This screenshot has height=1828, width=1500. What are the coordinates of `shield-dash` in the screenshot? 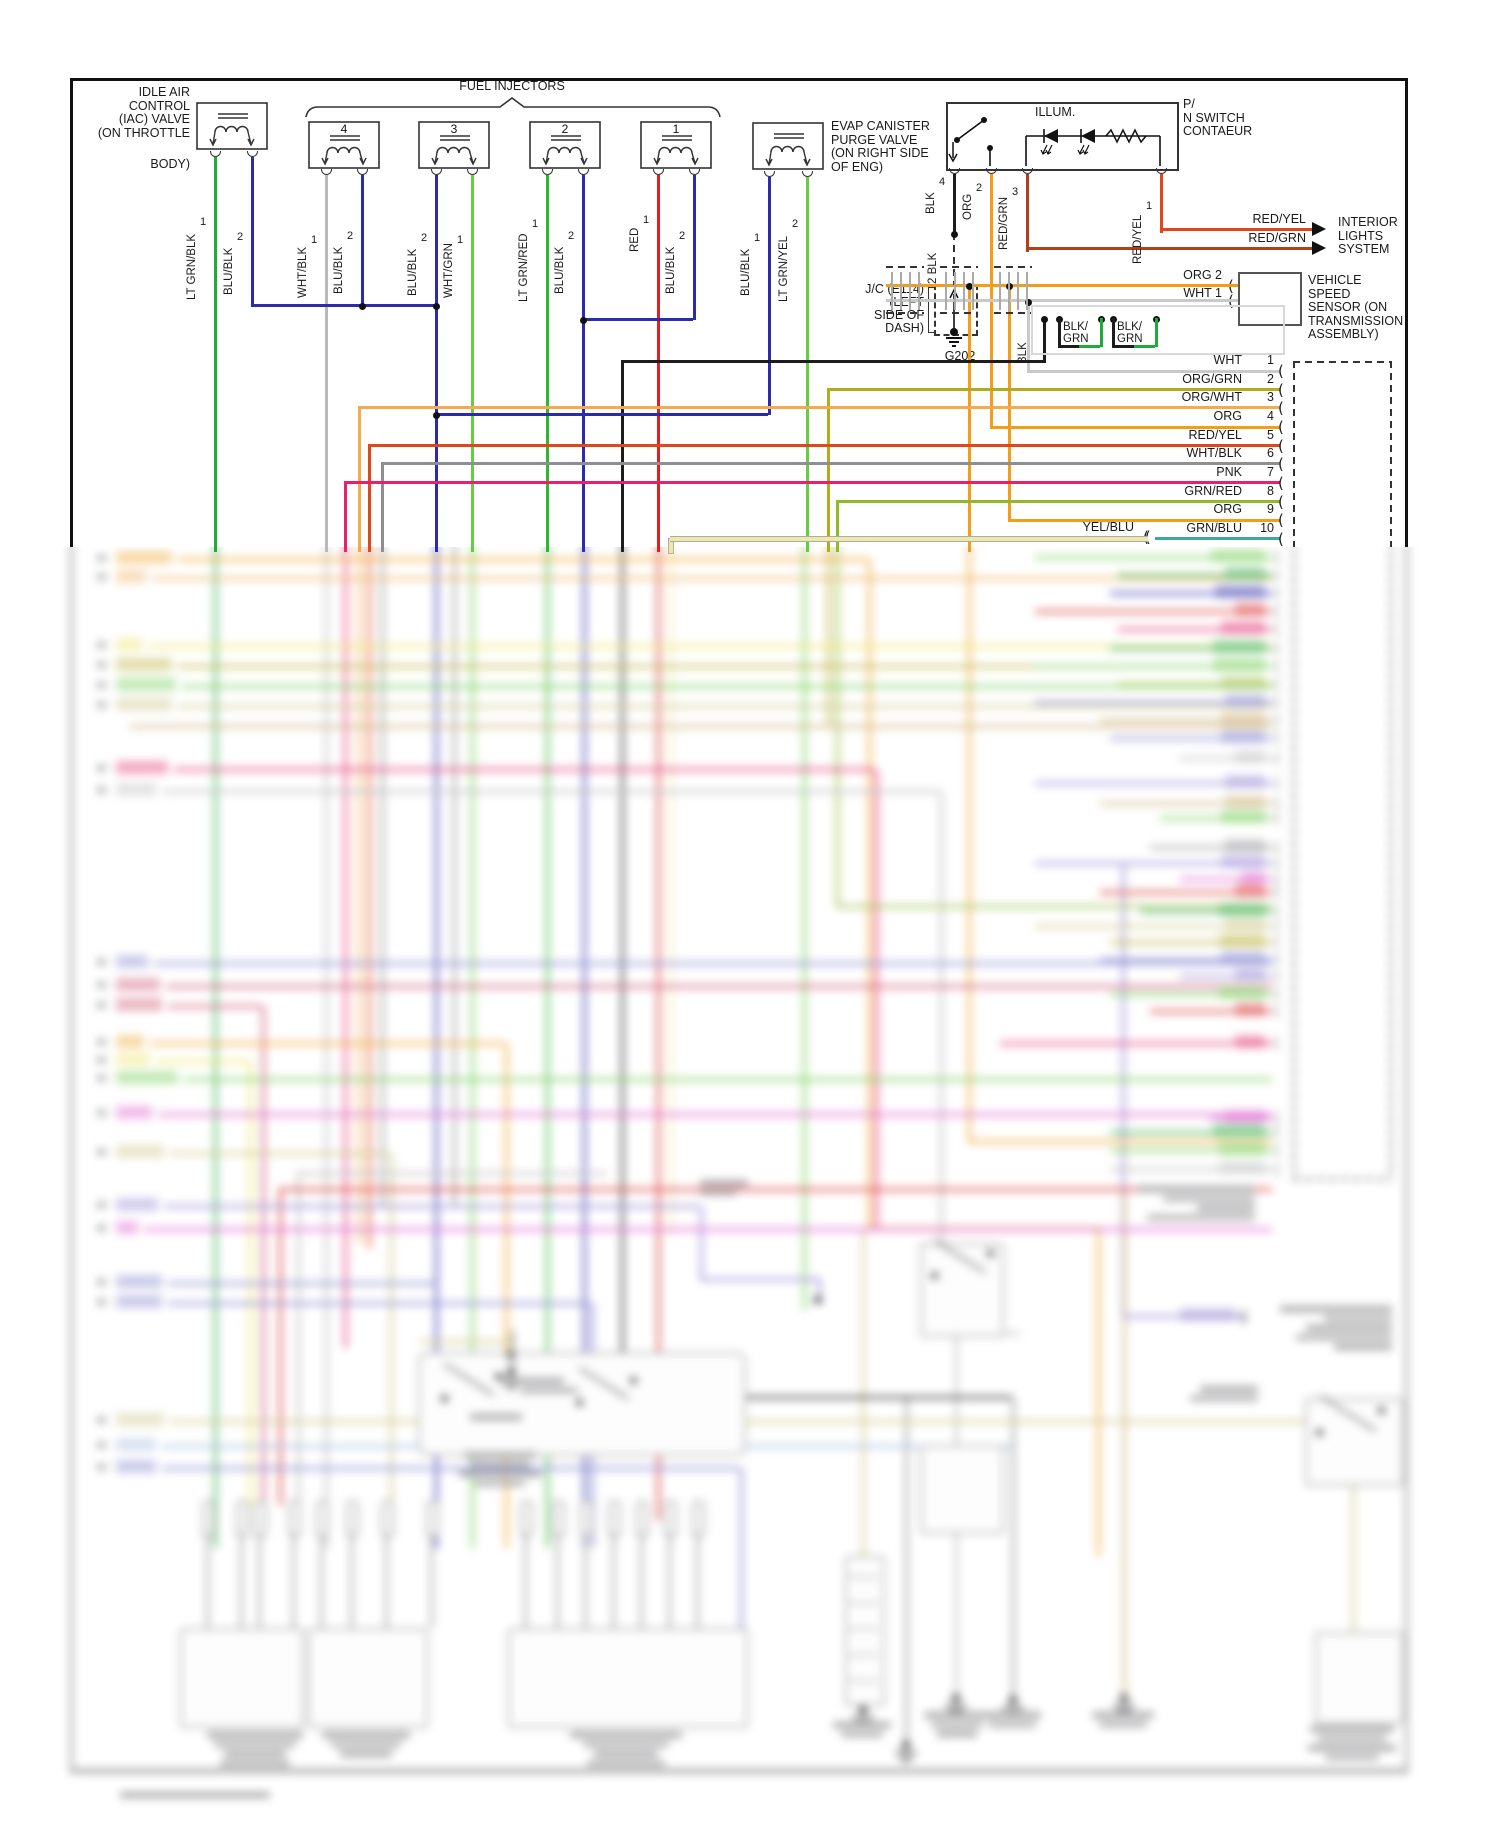 It's located at (959, 267).